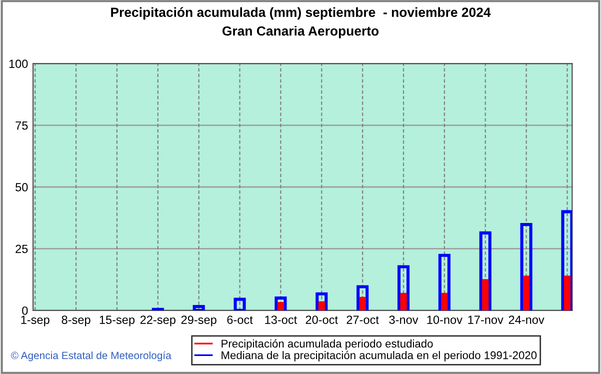 Image resolution: width=601 pixels, height=374 pixels. Describe the element at coordinates (362, 320) in the screenshot. I see `x-tick-label: 27-oct` at that location.